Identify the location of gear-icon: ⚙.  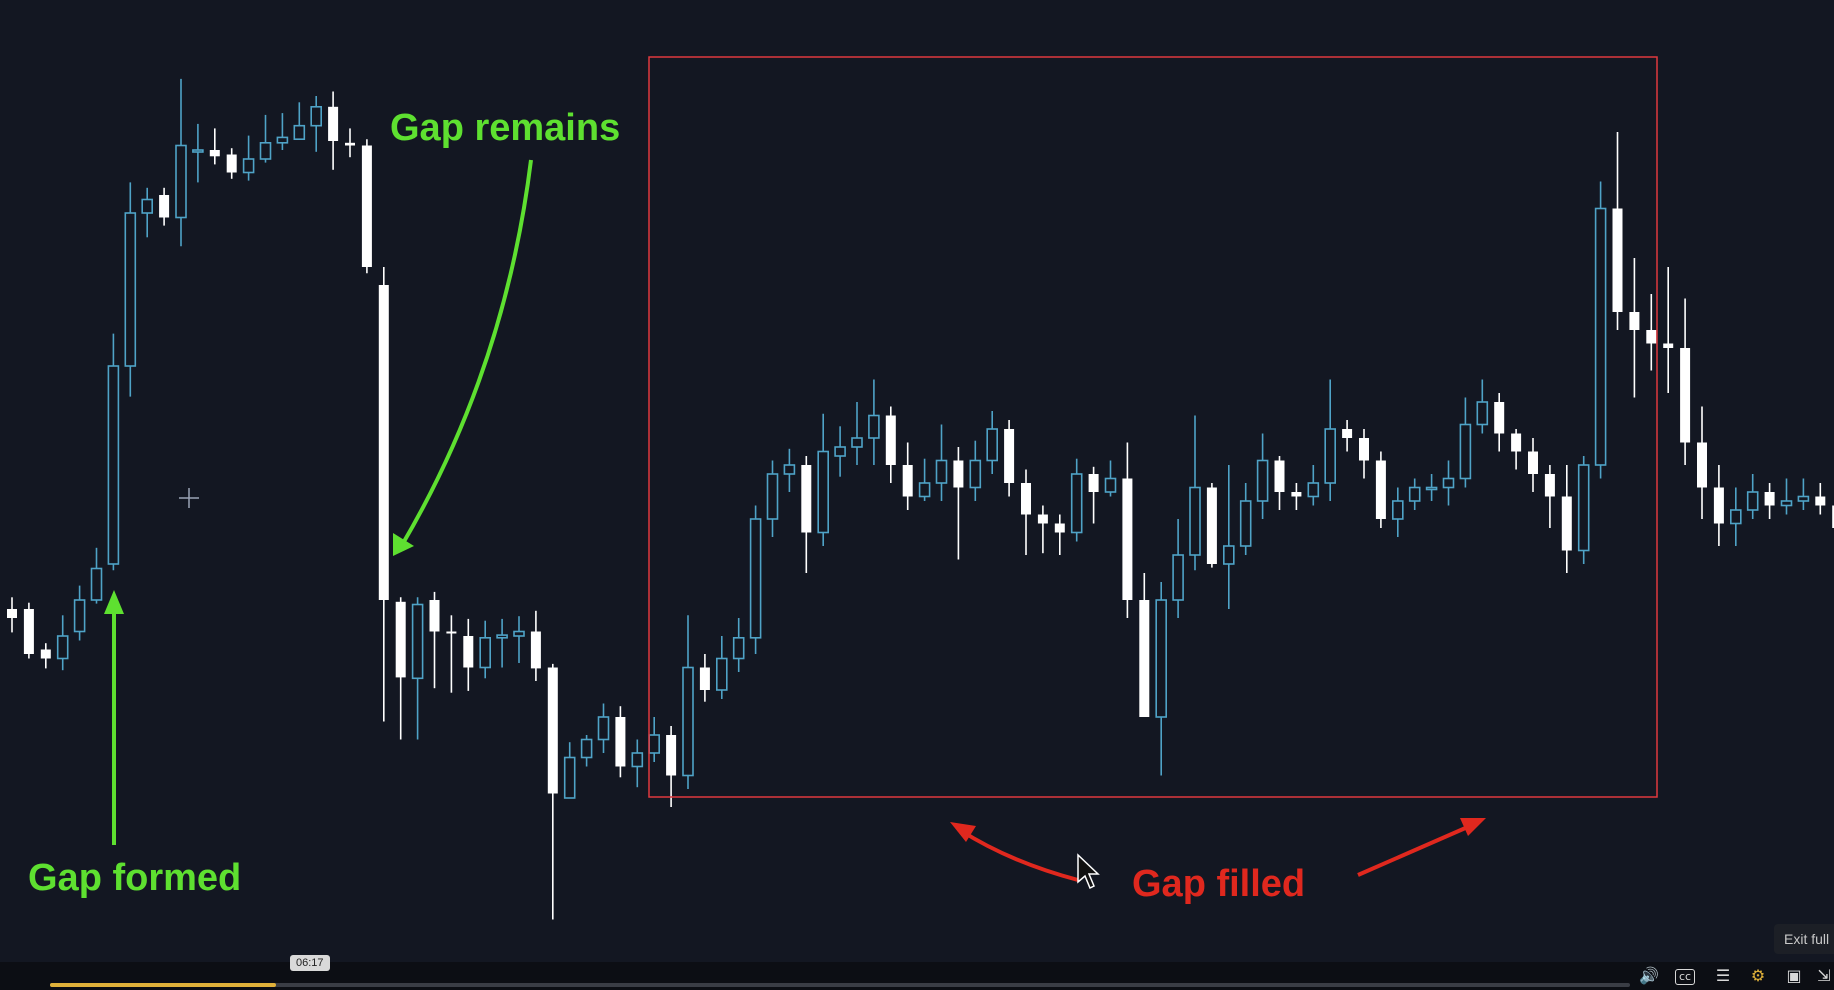
(1758, 975).